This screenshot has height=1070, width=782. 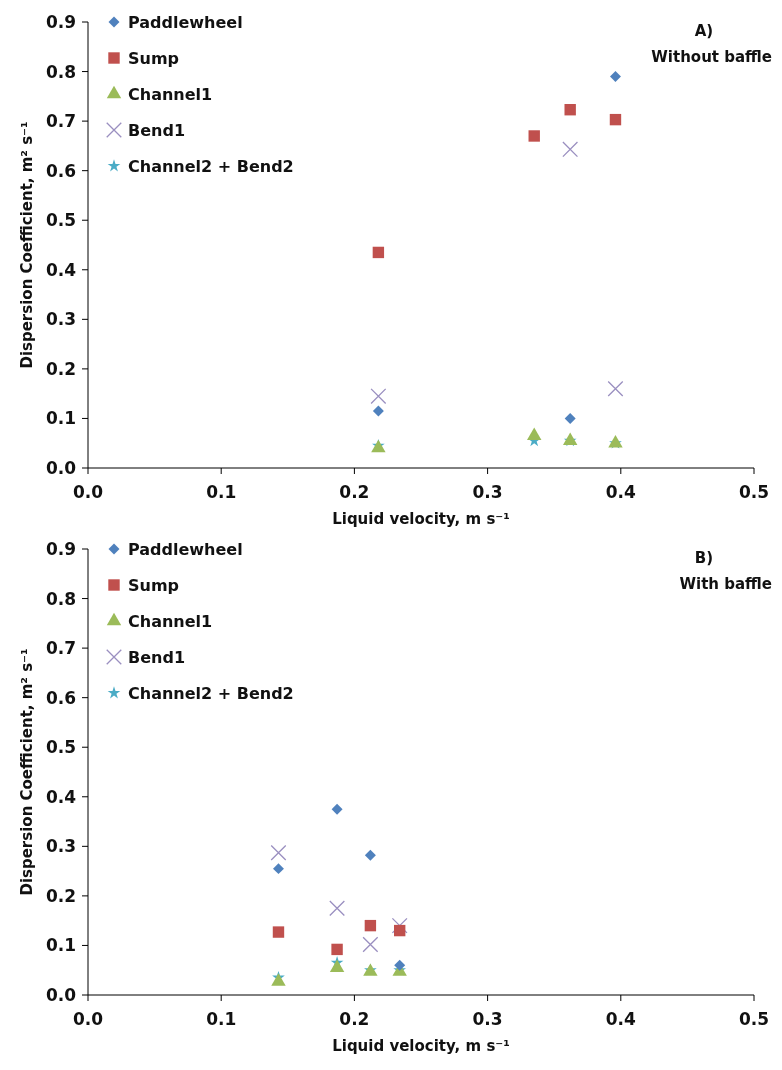 What do you see at coordinates (704, 31) in the screenshot?
I see `chart-title: A)` at bounding box center [704, 31].